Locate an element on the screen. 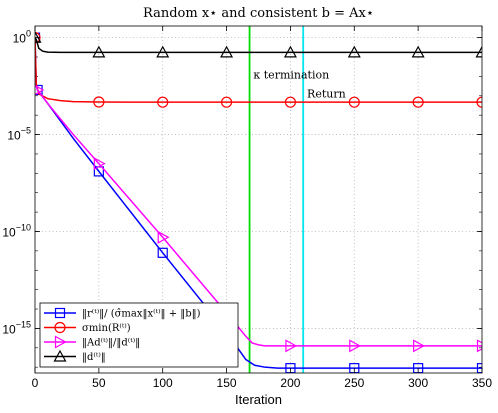 This screenshot has width=498, height=413. annotation-1: Return is located at coordinates (326, 94).